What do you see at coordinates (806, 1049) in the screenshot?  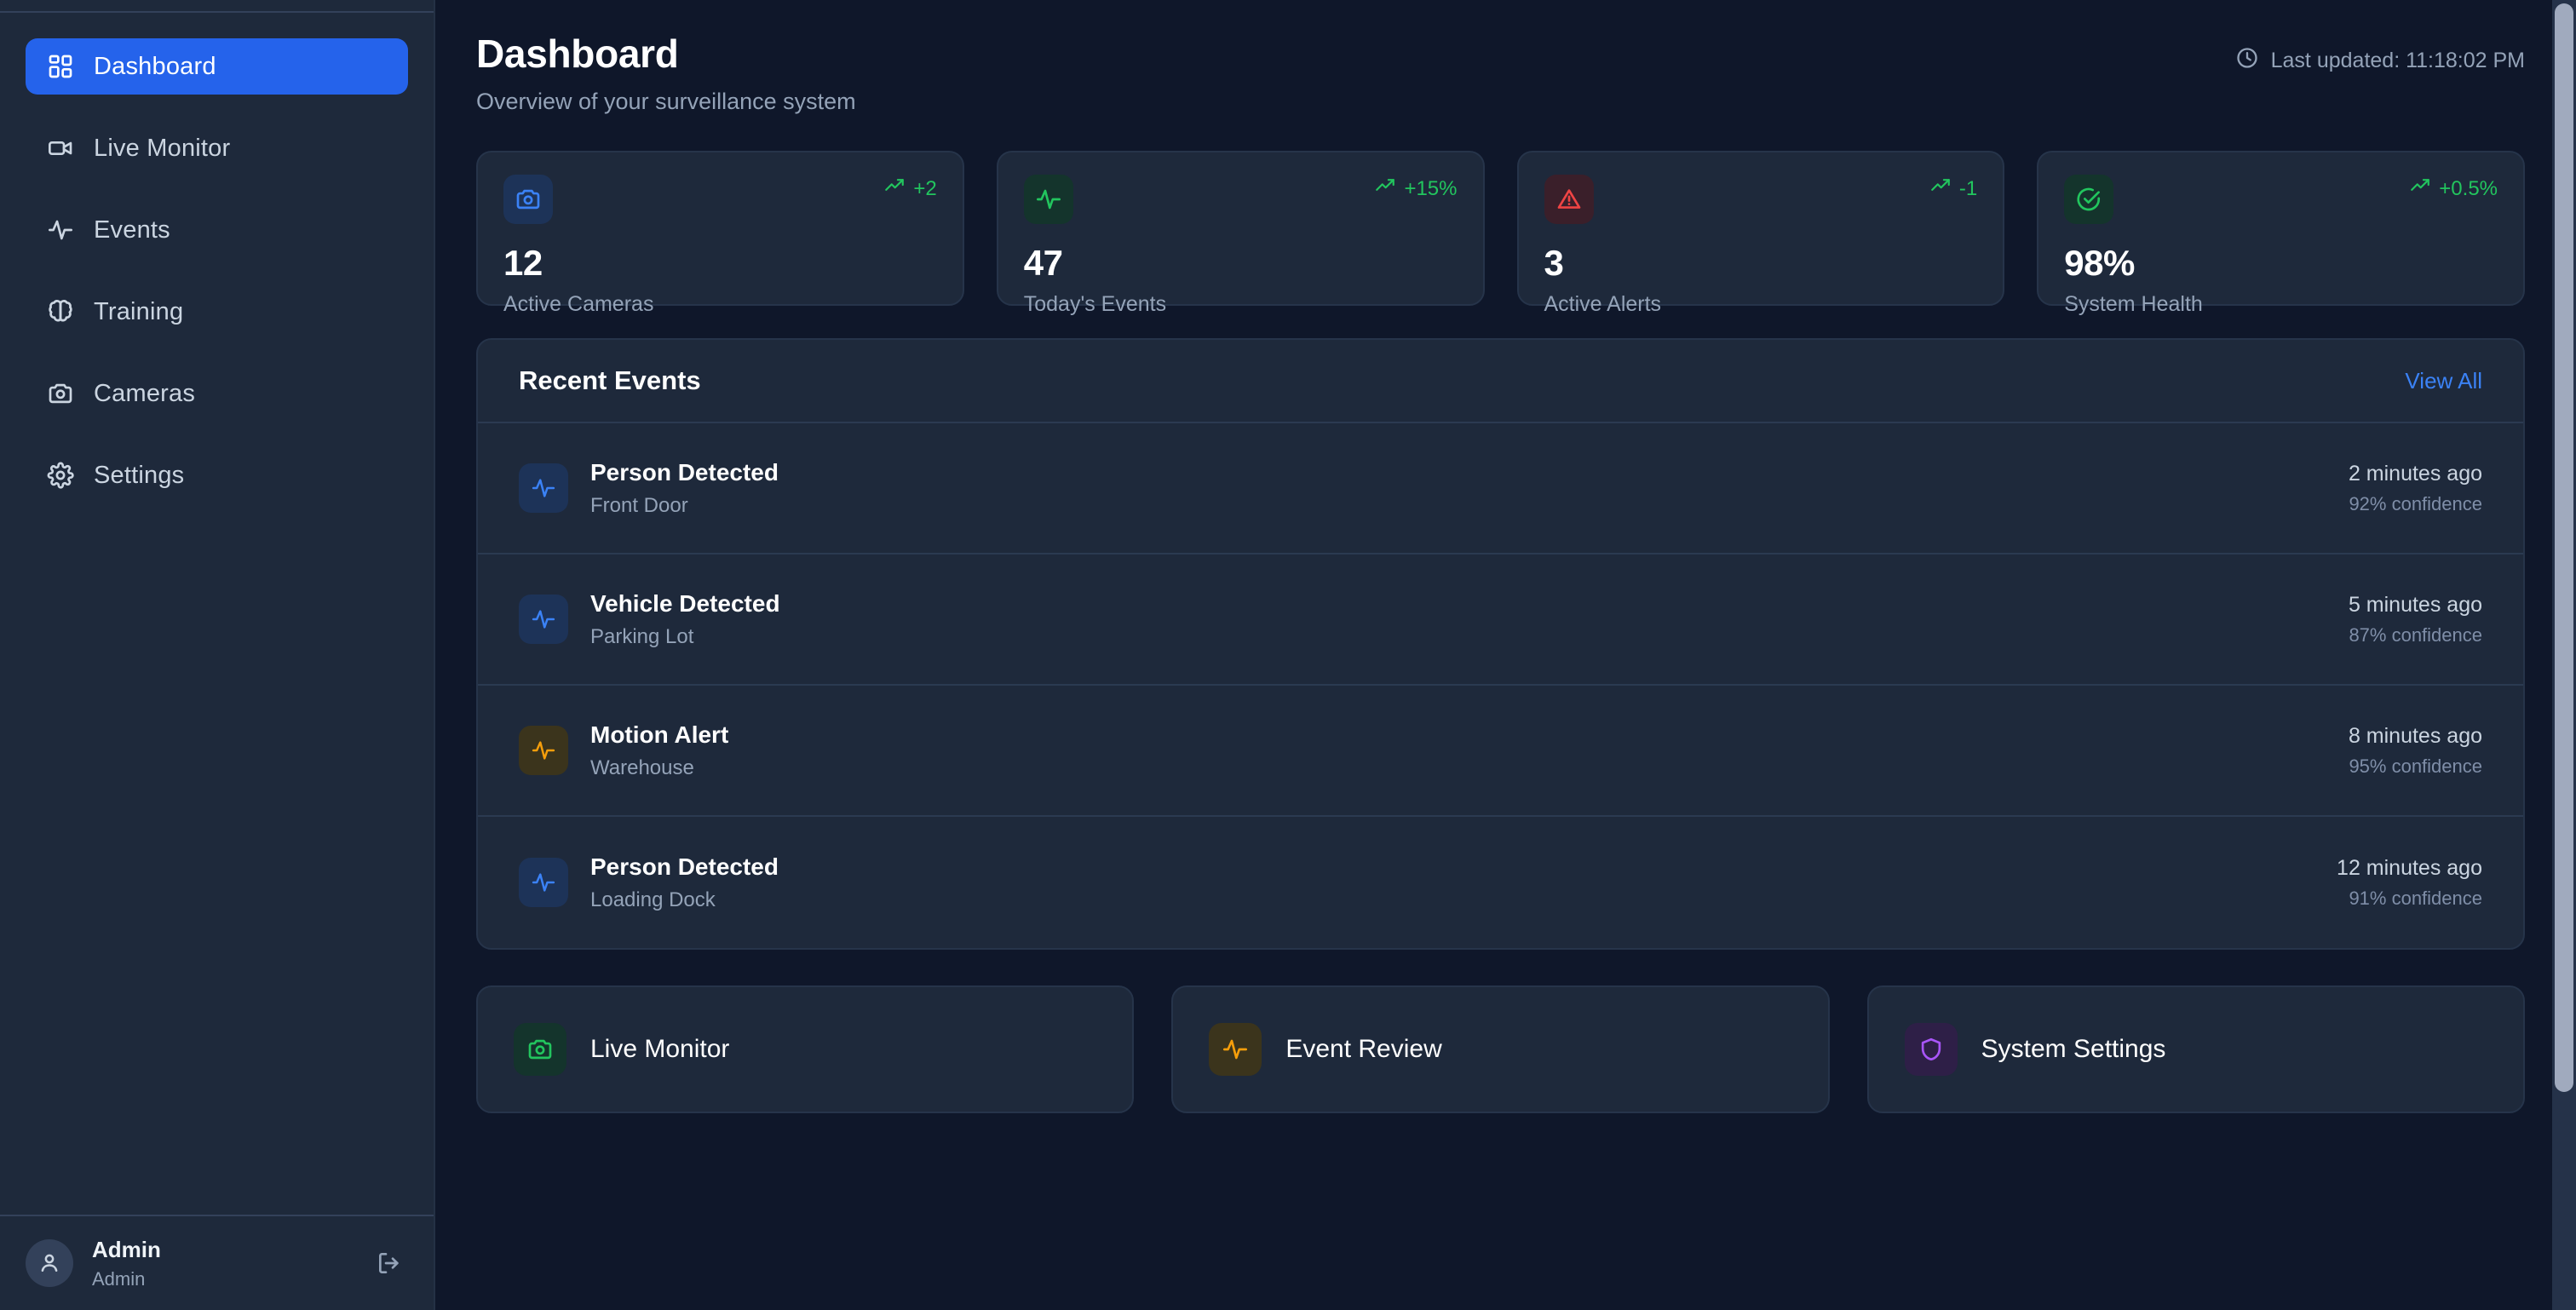 I see `quick-action-live-monitor: Live Monitor` at bounding box center [806, 1049].